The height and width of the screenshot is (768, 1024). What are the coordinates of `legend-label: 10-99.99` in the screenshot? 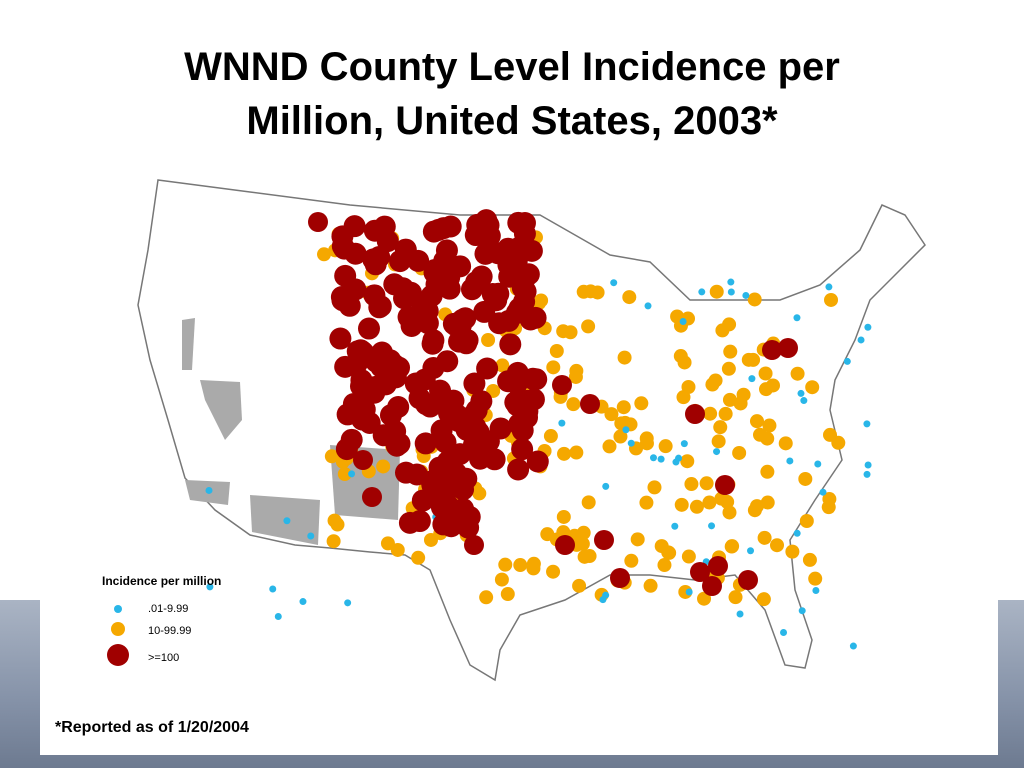 It's located at (169, 631).